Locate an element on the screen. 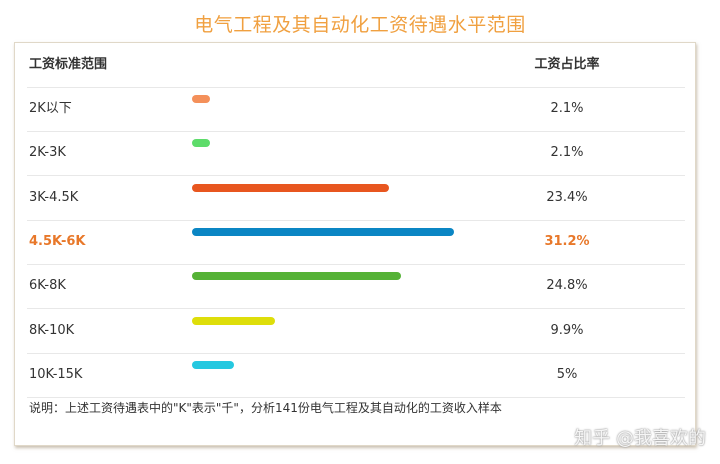 The height and width of the screenshot is (464, 720). chart-title: 电气工程及其自动化工资待遇水平范围 is located at coordinates (360, 25).